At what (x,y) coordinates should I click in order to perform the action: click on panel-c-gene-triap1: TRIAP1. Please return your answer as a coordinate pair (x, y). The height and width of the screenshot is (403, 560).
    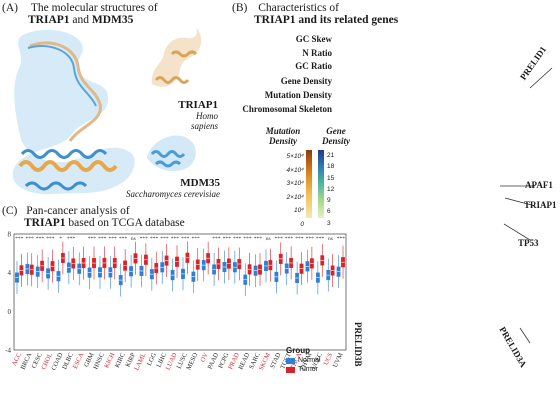
    Looking at the image, I should click on (45, 223).